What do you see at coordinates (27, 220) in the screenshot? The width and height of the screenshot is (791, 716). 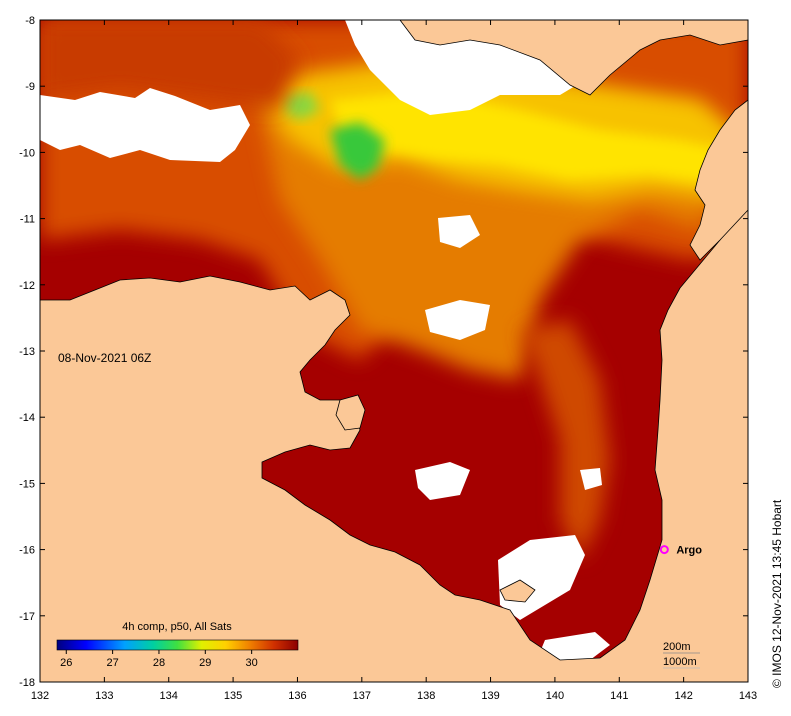 I see `lat-tick-label: -11` at bounding box center [27, 220].